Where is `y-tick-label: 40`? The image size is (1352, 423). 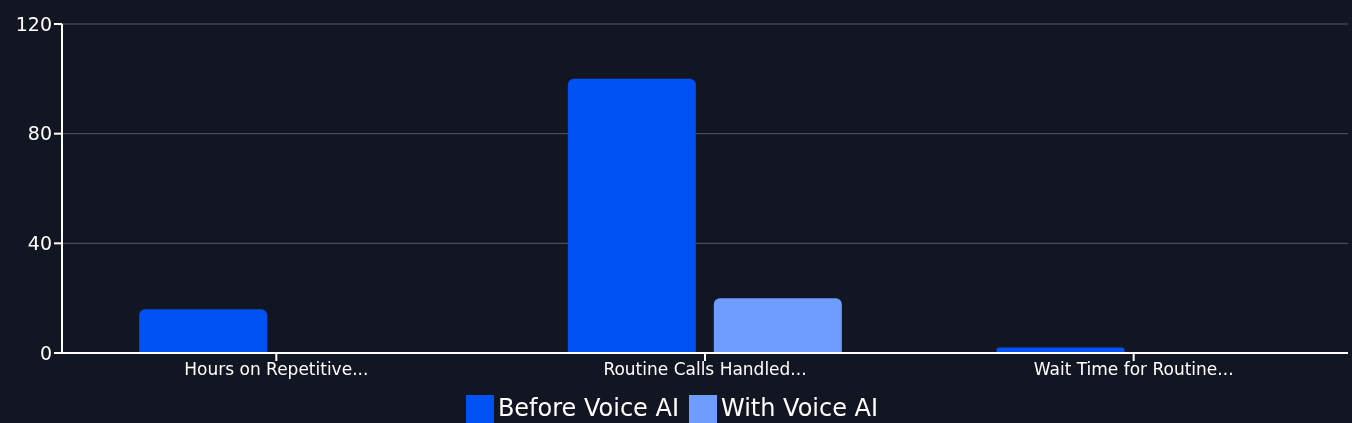 y-tick-label: 40 is located at coordinates (39, 243).